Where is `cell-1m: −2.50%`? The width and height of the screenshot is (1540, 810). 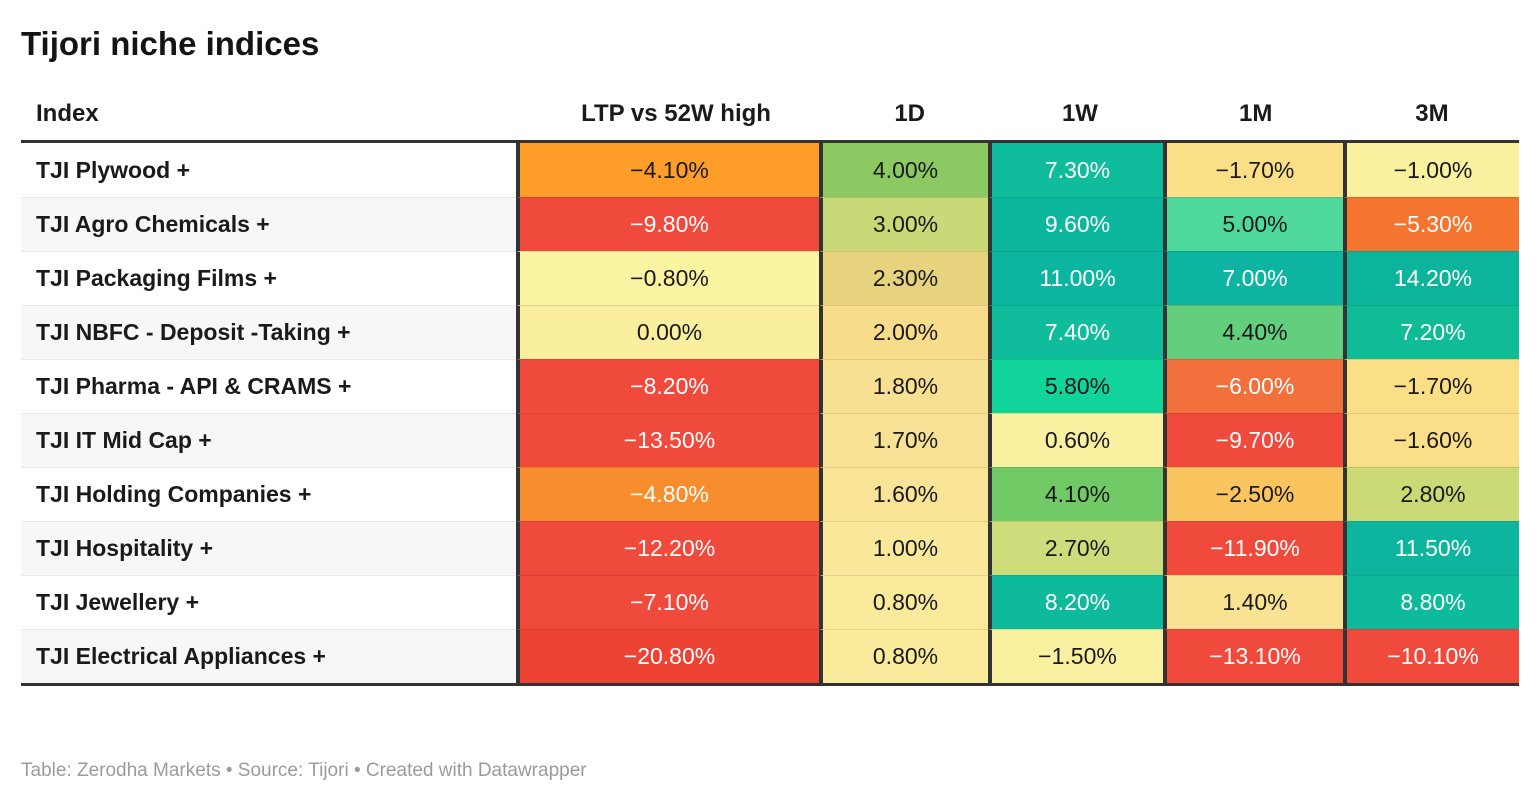 cell-1m: −2.50% is located at coordinates (1253, 494).